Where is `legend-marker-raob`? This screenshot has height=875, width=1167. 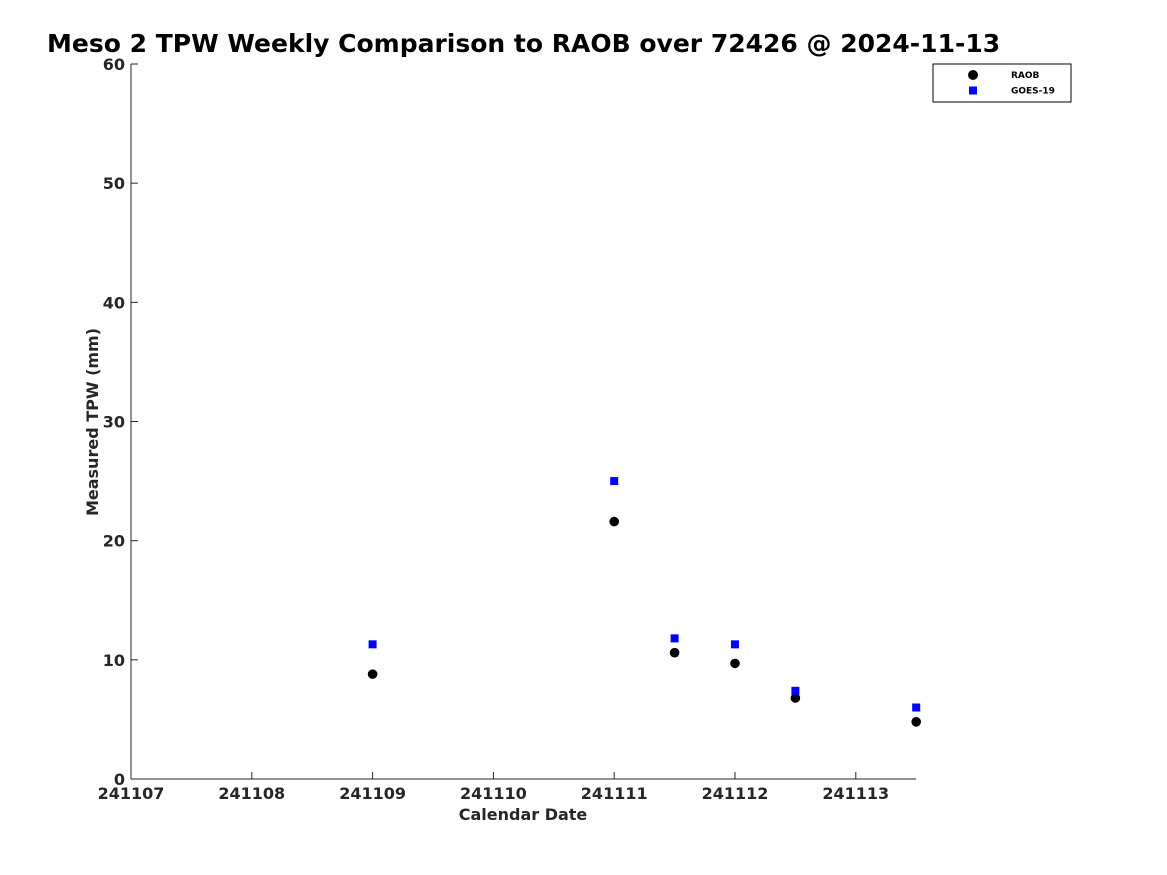
legend-marker-raob is located at coordinates (973, 75).